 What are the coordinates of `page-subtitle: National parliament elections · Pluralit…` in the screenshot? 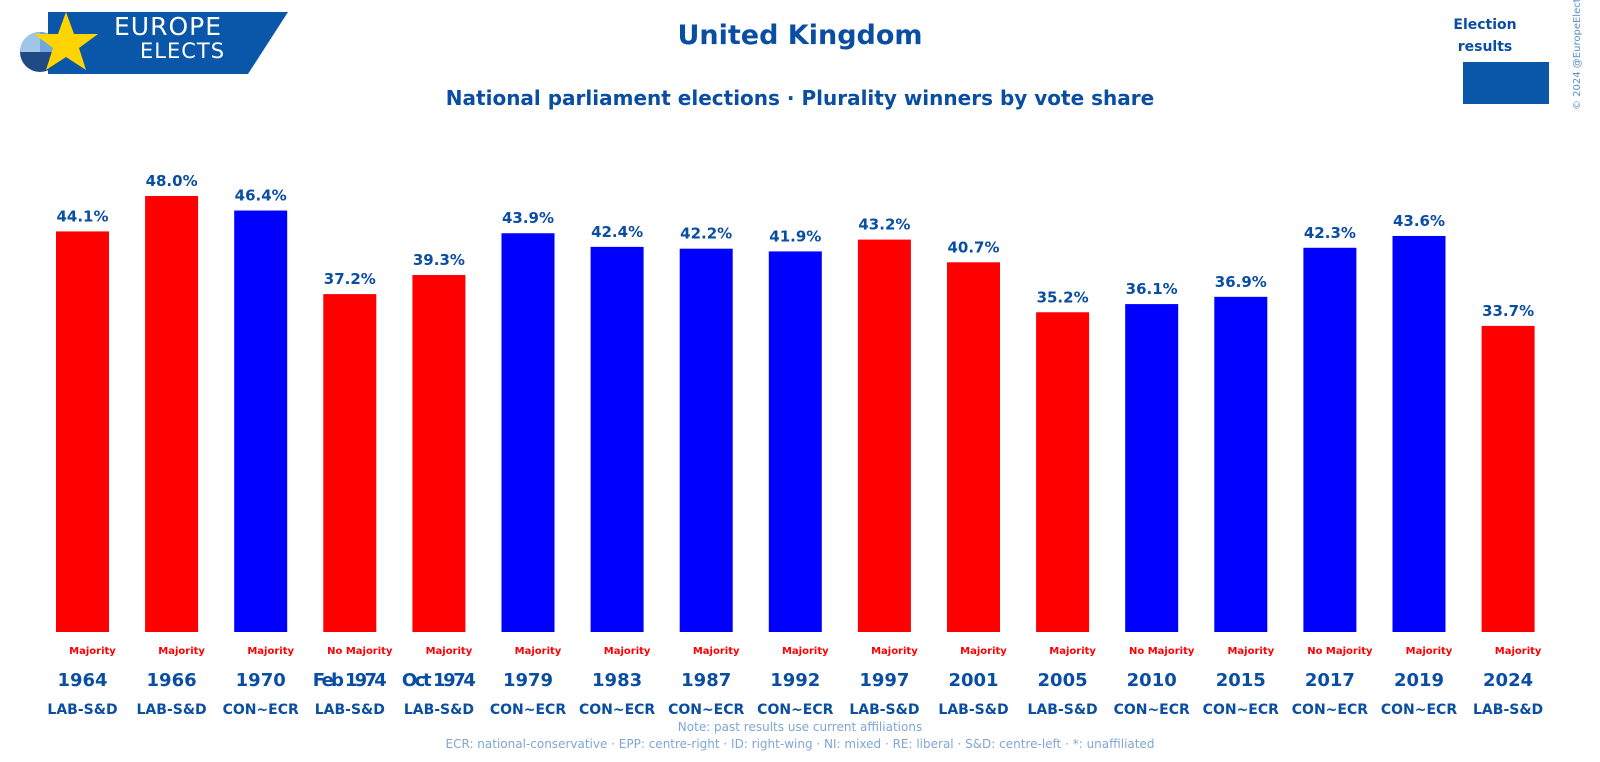 It's located at (800, 98).